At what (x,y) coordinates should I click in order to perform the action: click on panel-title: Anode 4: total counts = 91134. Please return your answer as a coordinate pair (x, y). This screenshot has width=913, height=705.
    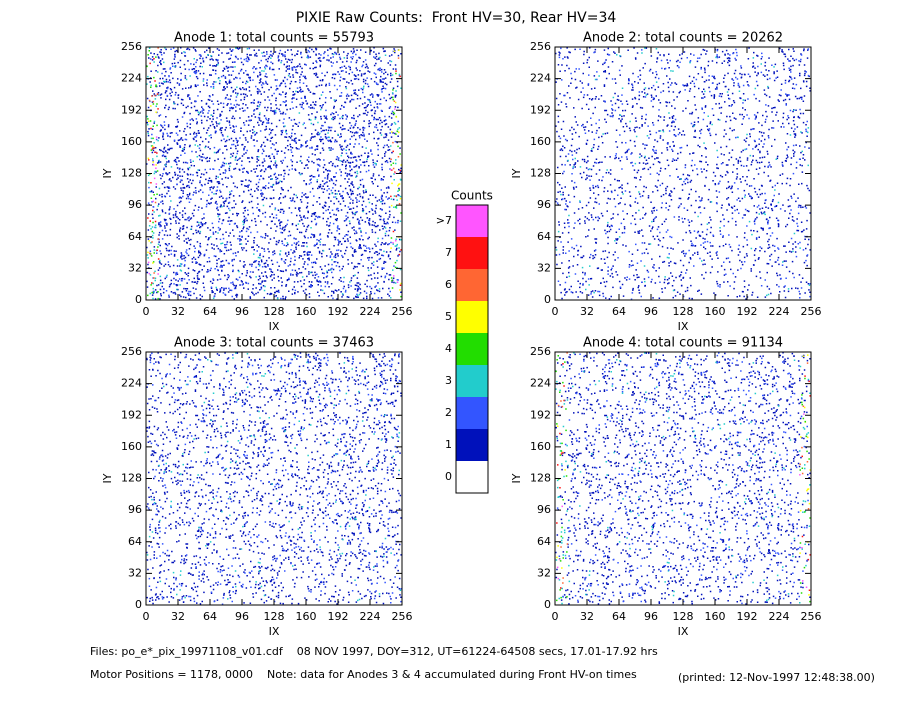
    Looking at the image, I should click on (683, 343).